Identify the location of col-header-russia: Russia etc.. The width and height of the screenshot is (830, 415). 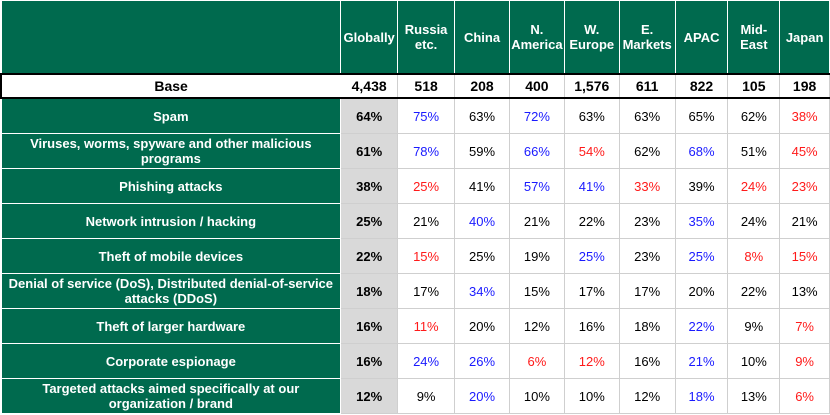
(426, 37).